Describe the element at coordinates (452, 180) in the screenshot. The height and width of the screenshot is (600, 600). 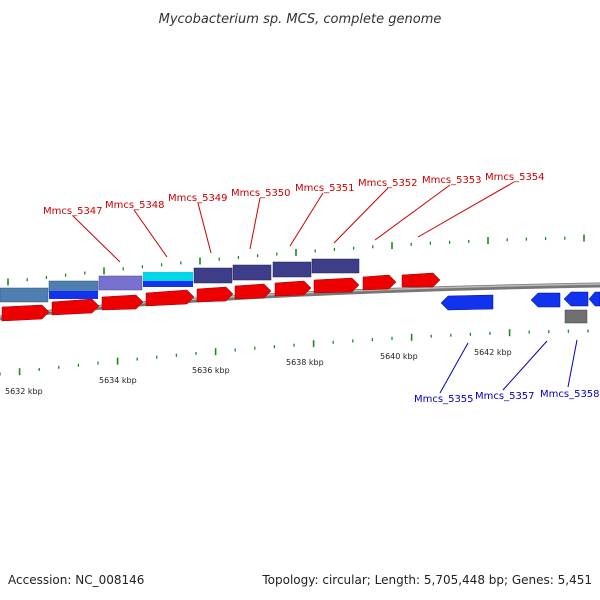
I see `gene-label-forward: Mmcs_5353` at that location.